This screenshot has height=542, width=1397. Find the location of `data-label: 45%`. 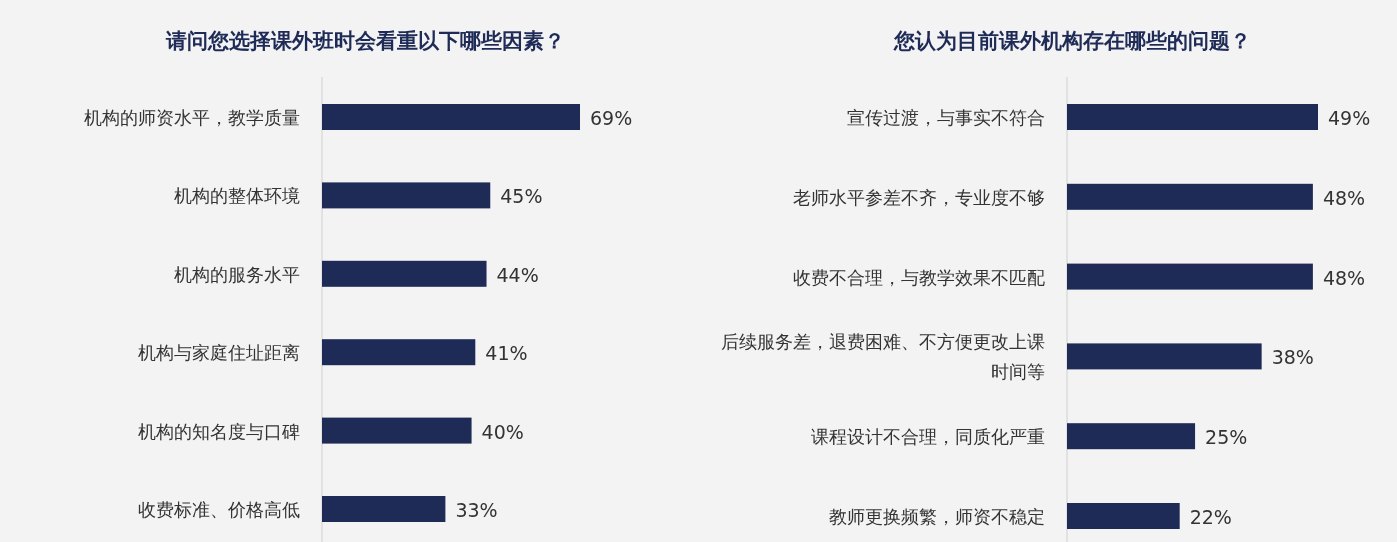

data-label: 45% is located at coordinates (521, 196).